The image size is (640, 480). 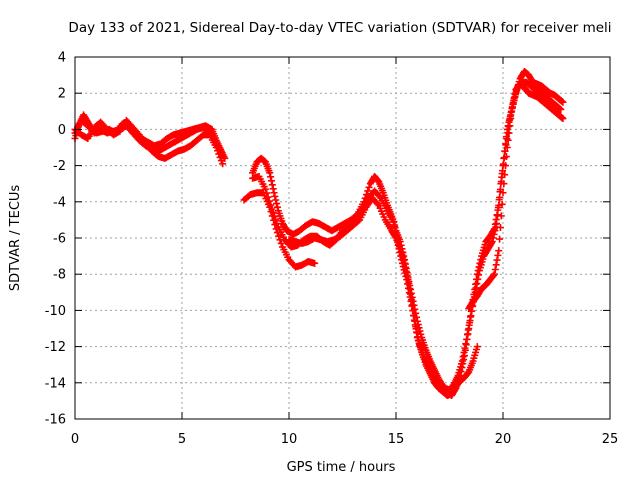 I want to click on y-tick-label: 0, so click(x=62, y=130).